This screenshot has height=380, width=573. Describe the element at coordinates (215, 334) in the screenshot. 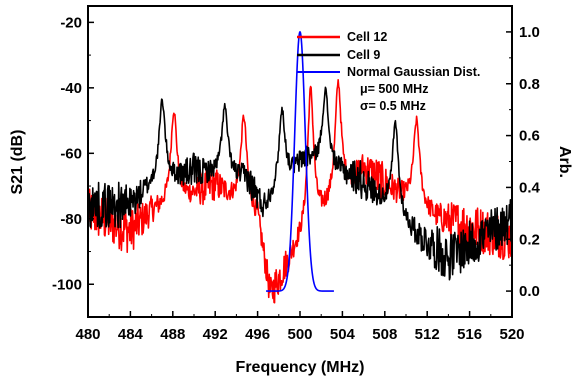

I see `x-tick-label: 492` at that location.